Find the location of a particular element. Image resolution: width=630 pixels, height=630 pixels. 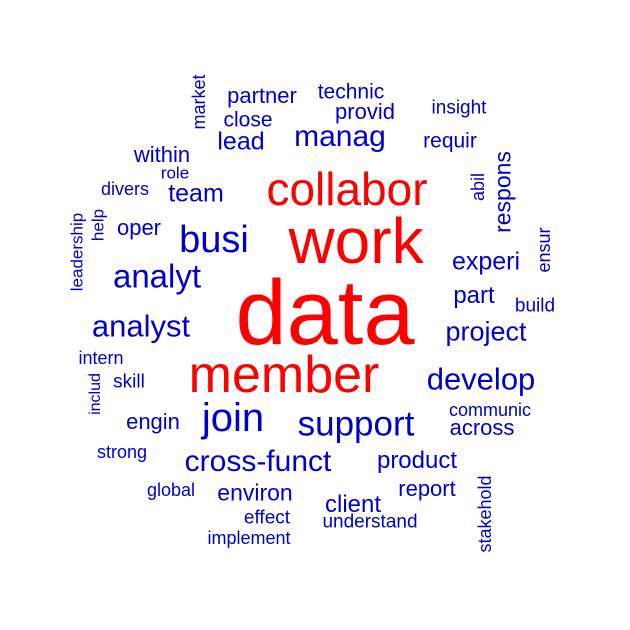

word-close: close is located at coordinates (248, 120).